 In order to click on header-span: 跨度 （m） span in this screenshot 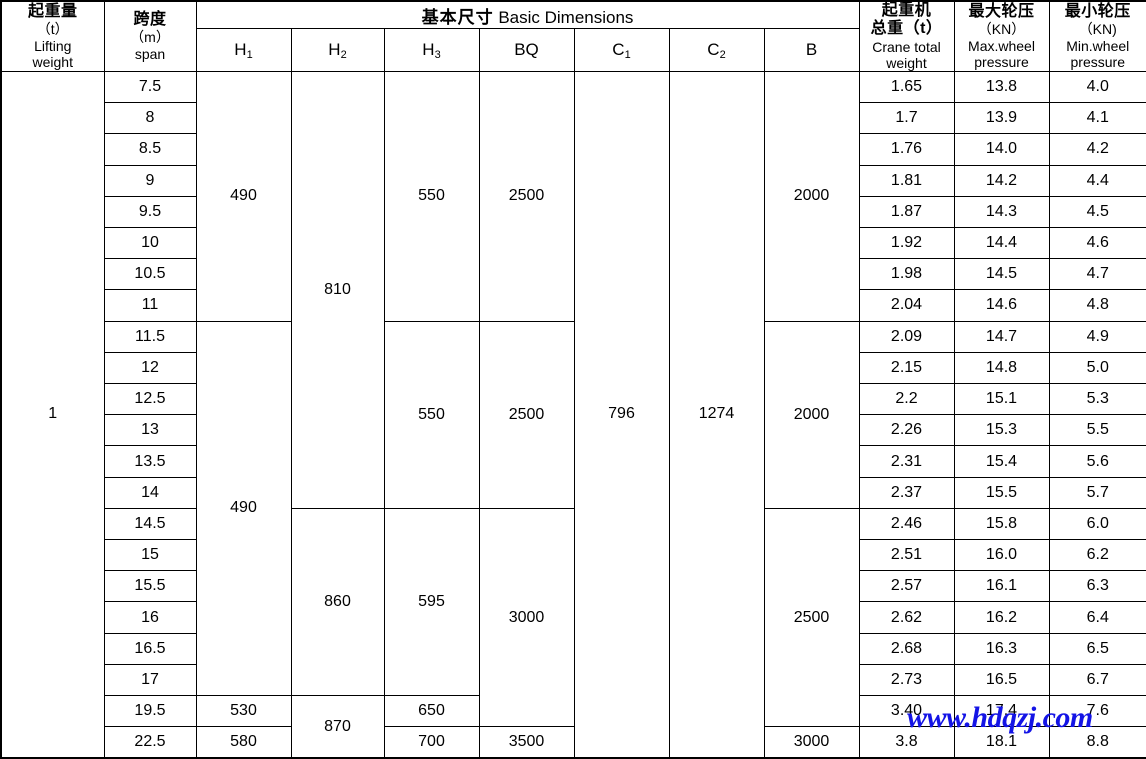, I will do `click(150, 36)`.